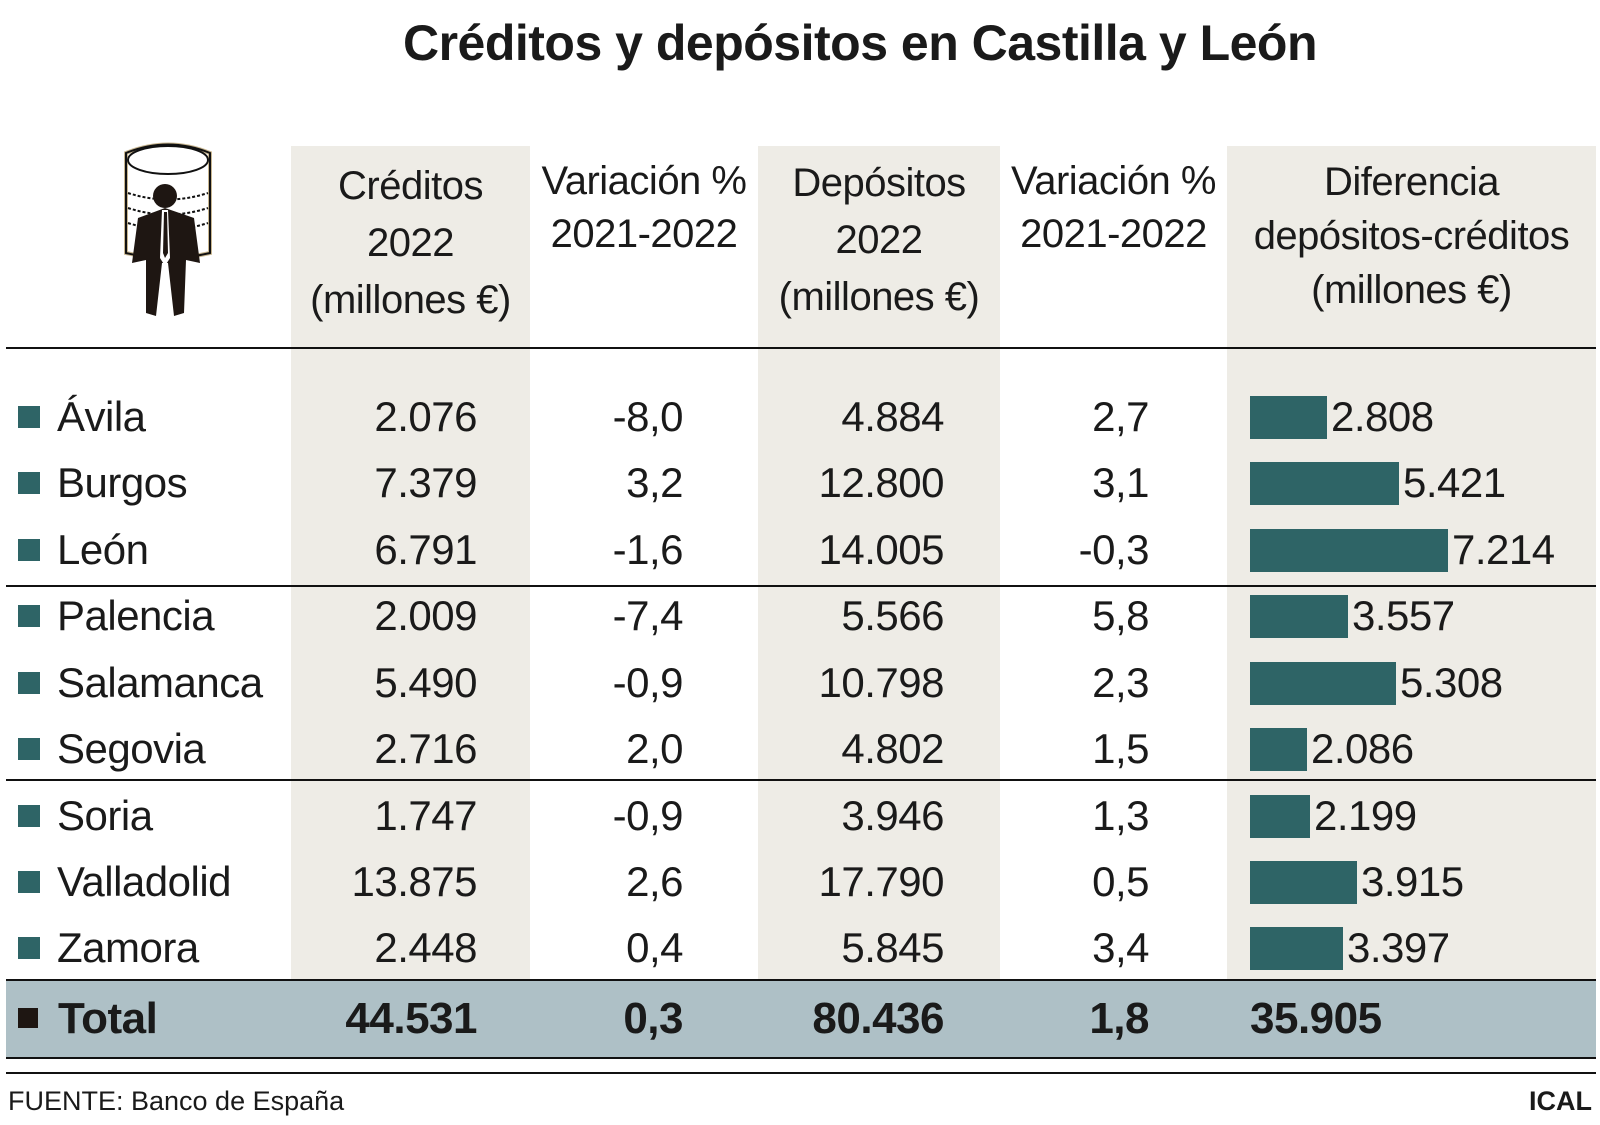  I want to click on province-name: Palencia, so click(136, 615).